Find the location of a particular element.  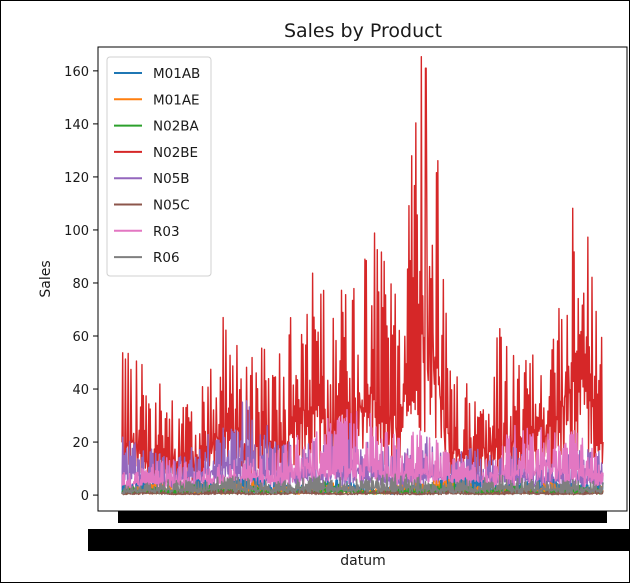

x-axis-ticks is located at coordinates (358, 531).